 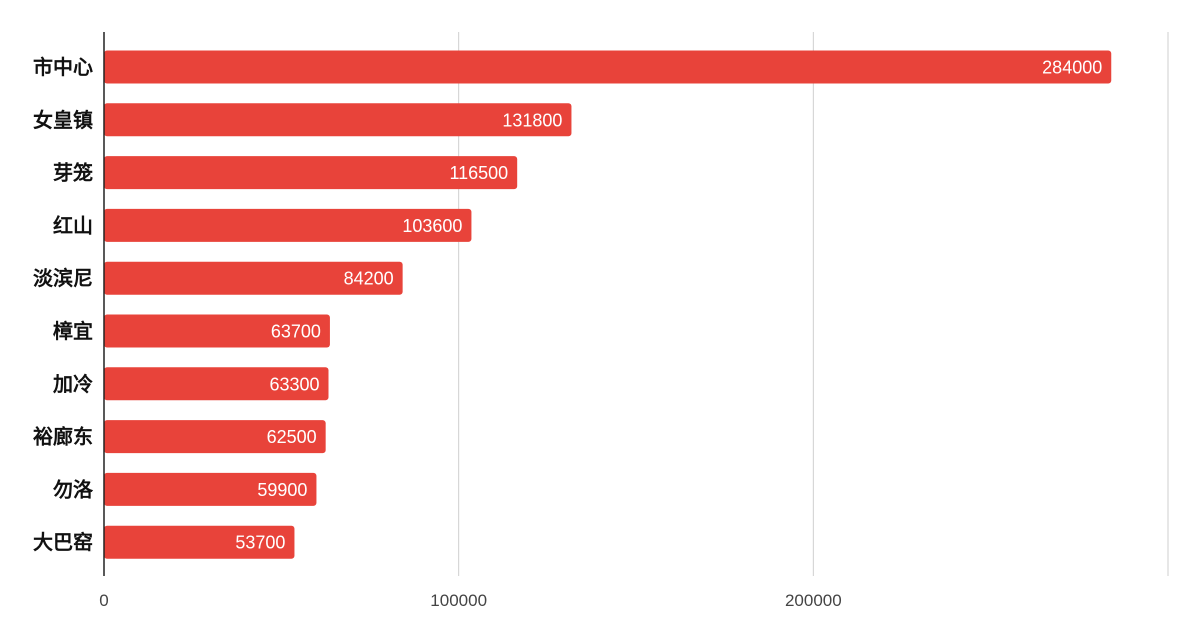 What do you see at coordinates (458, 600) in the screenshot?
I see `x-tick-label-2: 100000` at bounding box center [458, 600].